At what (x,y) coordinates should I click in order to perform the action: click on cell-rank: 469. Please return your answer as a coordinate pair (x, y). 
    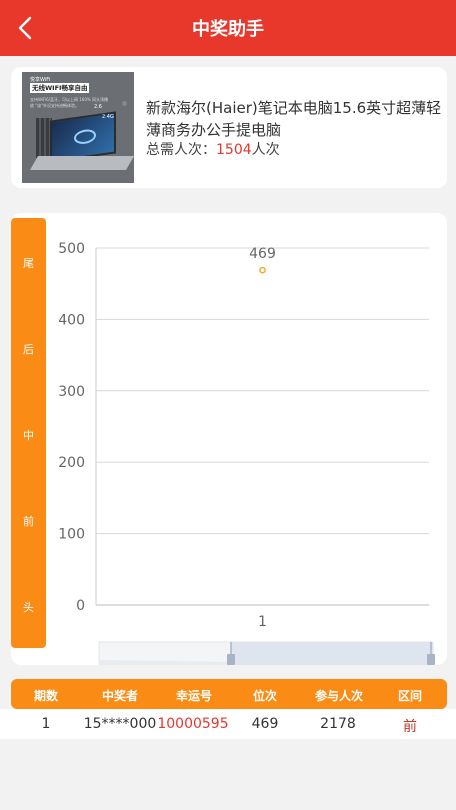
    Looking at the image, I should click on (265, 724).